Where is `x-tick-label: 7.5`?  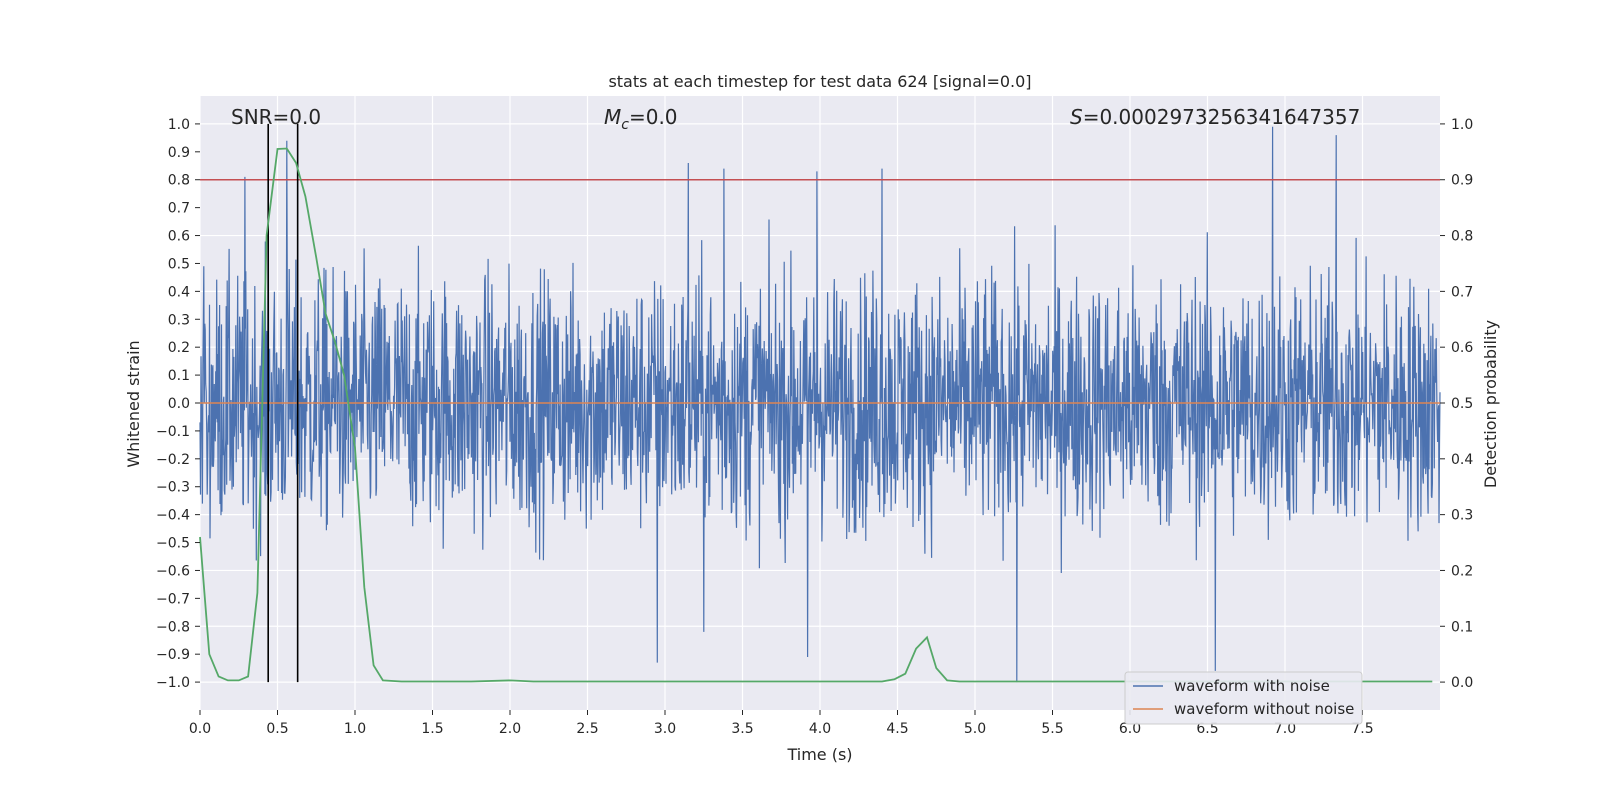
x-tick-label: 7.5 is located at coordinates (1362, 729).